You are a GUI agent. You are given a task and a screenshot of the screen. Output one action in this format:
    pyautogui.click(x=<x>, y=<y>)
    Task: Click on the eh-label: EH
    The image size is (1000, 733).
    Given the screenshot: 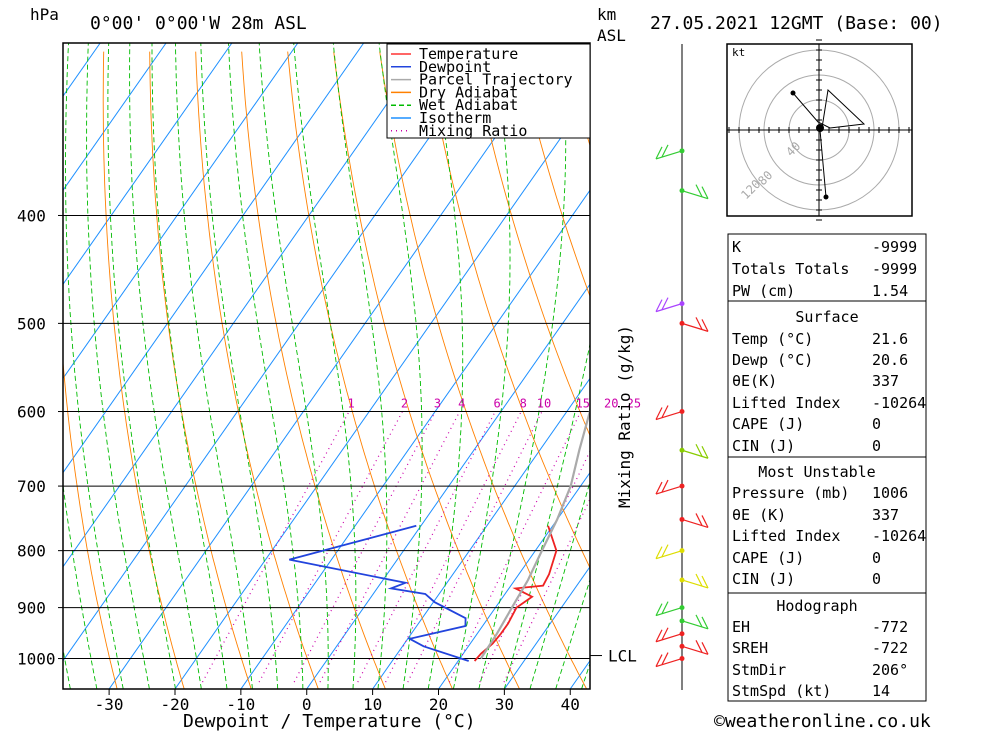 What is the action you would take?
    pyautogui.click(x=741, y=627)
    